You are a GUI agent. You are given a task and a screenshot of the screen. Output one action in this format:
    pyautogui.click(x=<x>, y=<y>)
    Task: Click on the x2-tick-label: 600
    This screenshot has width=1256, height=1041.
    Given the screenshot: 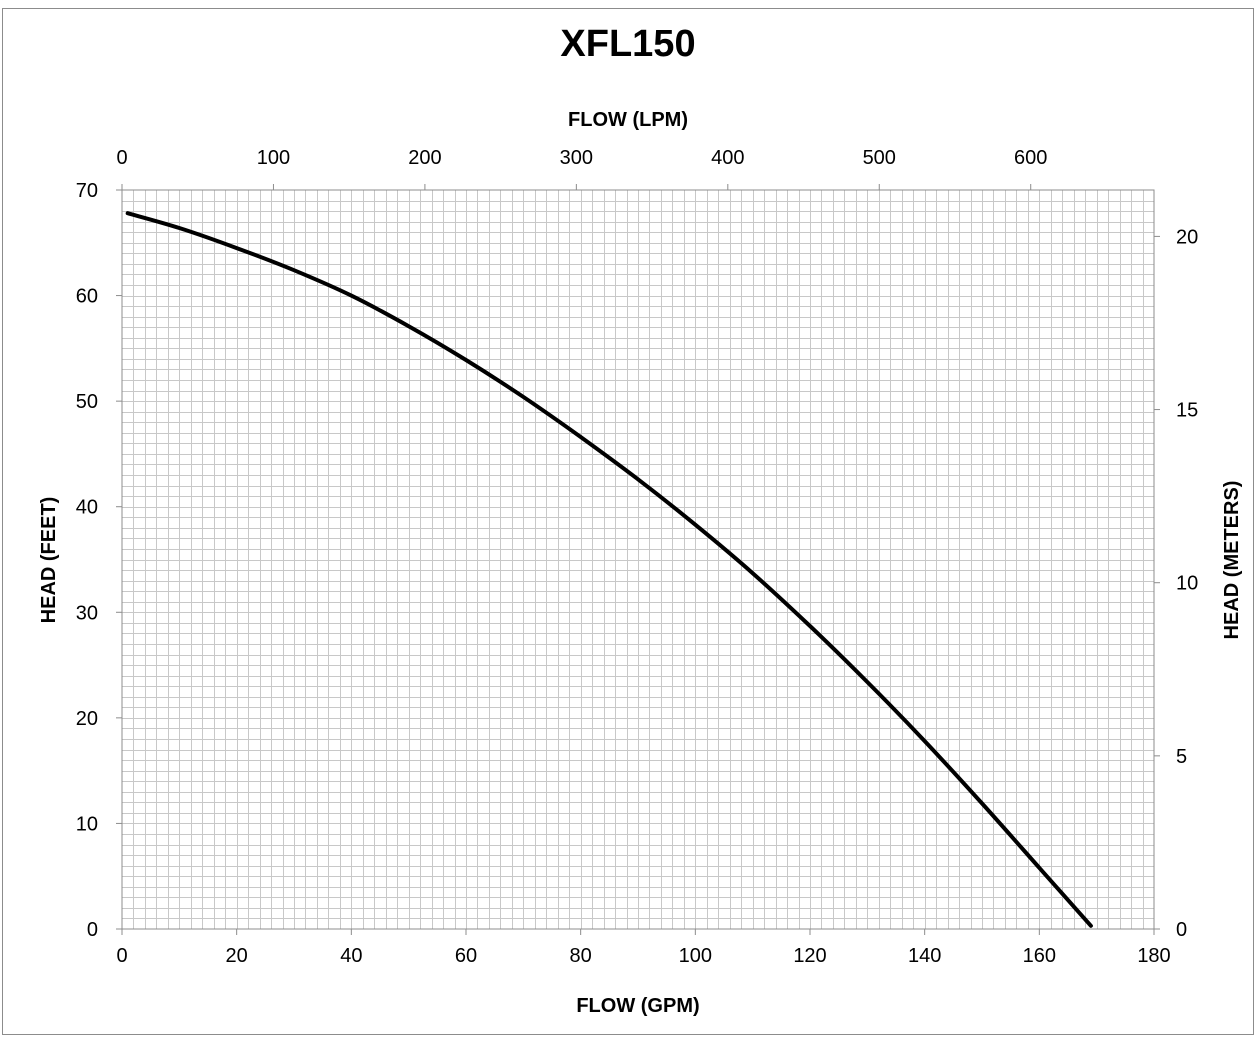 What is the action you would take?
    pyautogui.click(x=1030, y=158)
    